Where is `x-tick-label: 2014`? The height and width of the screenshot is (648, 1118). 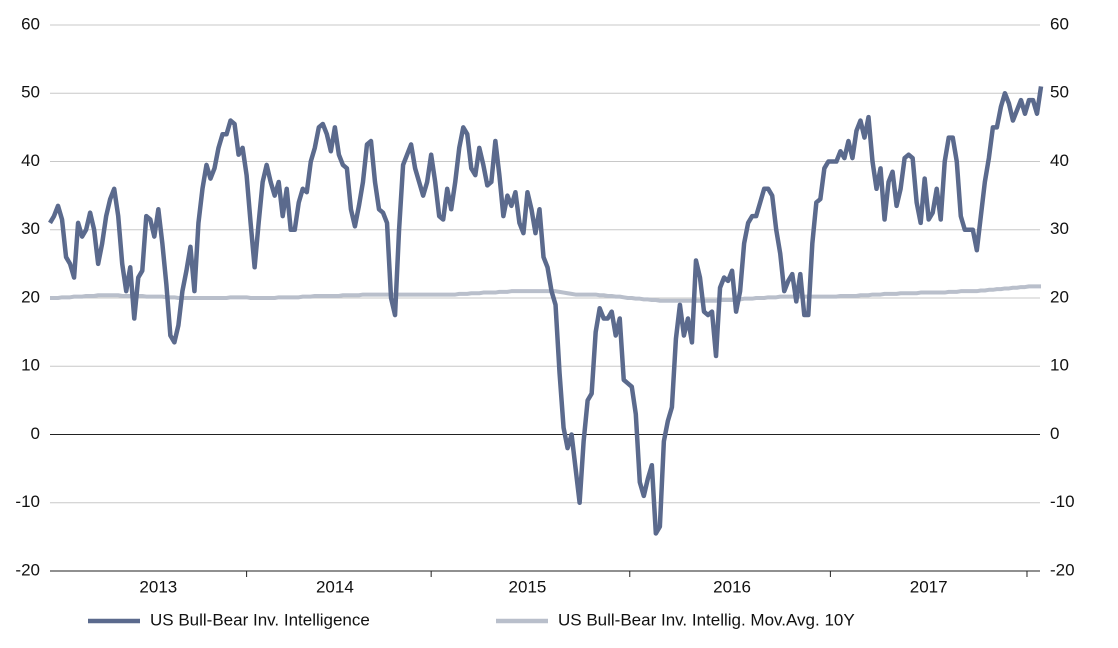
x-tick-label: 2014 is located at coordinates (335, 586).